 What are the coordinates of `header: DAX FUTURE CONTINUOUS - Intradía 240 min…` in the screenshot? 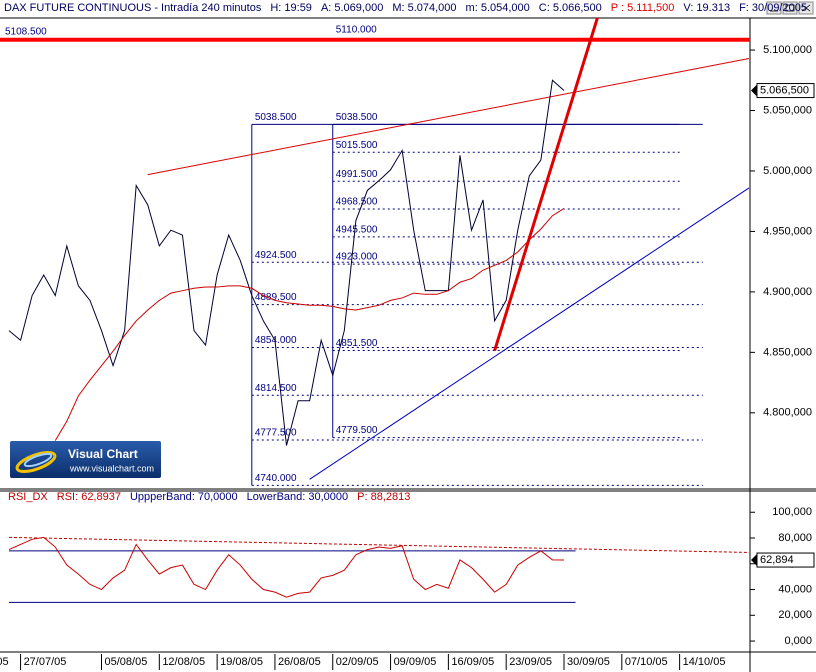 It's located at (405, 8).